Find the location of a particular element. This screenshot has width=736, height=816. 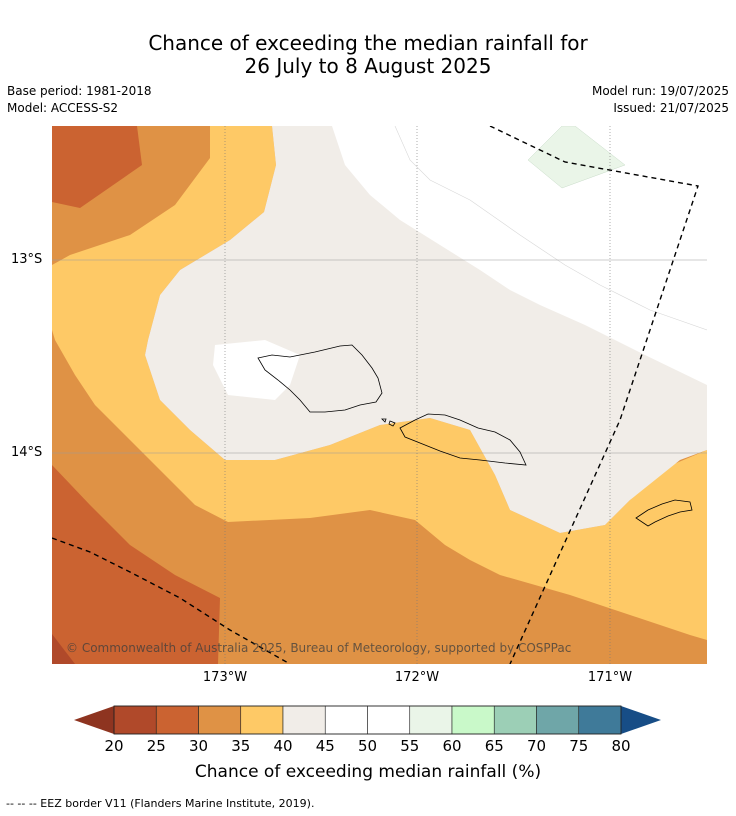

model-run-date: Model run: 19/07/2025 is located at coordinates (660, 91).